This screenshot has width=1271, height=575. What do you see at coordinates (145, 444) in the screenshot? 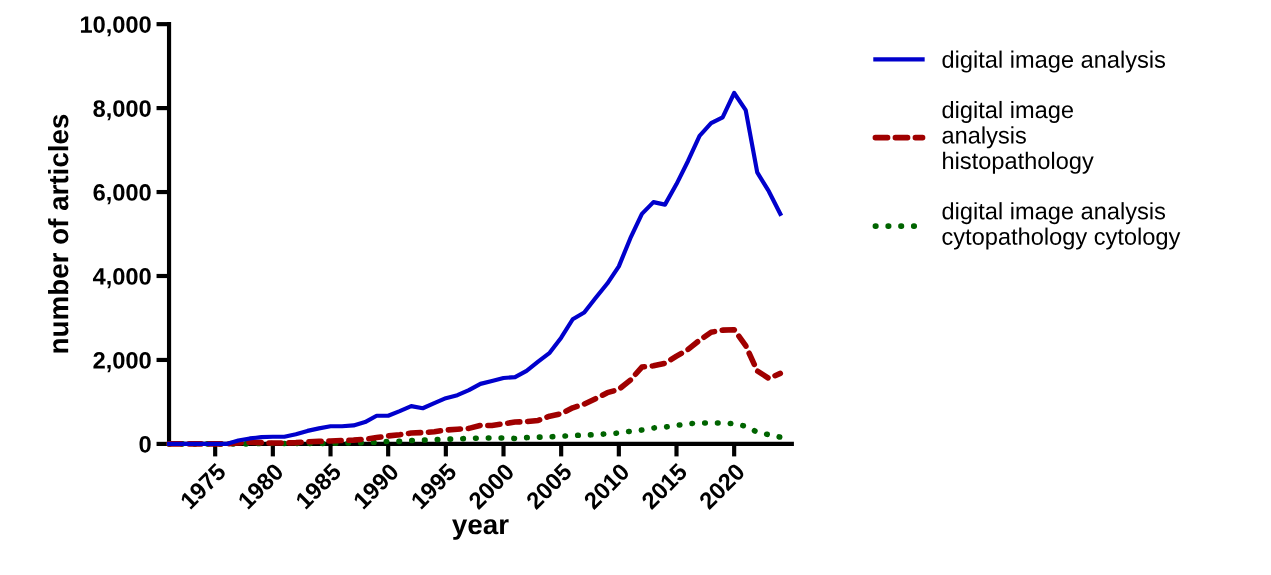
I see `y-tick-label: 0` at bounding box center [145, 444].